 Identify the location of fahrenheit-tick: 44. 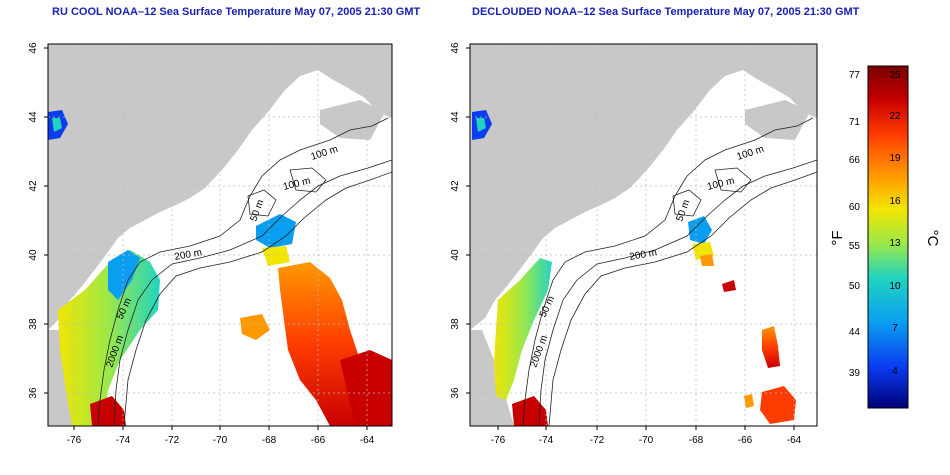
(855, 332).